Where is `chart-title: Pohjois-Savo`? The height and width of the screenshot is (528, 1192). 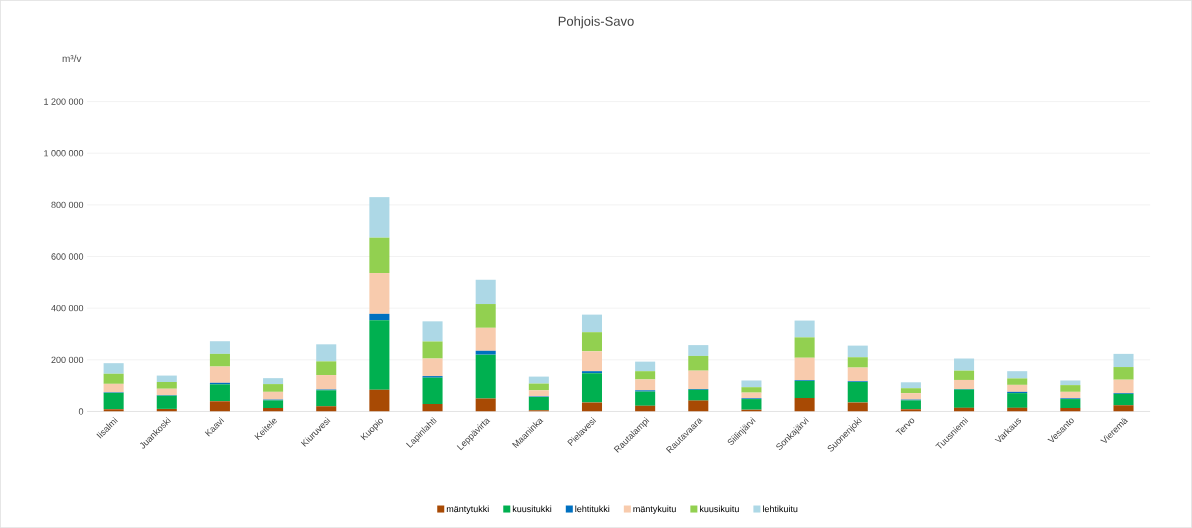
chart-title: Pohjois-Savo is located at coordinates (596, 22).